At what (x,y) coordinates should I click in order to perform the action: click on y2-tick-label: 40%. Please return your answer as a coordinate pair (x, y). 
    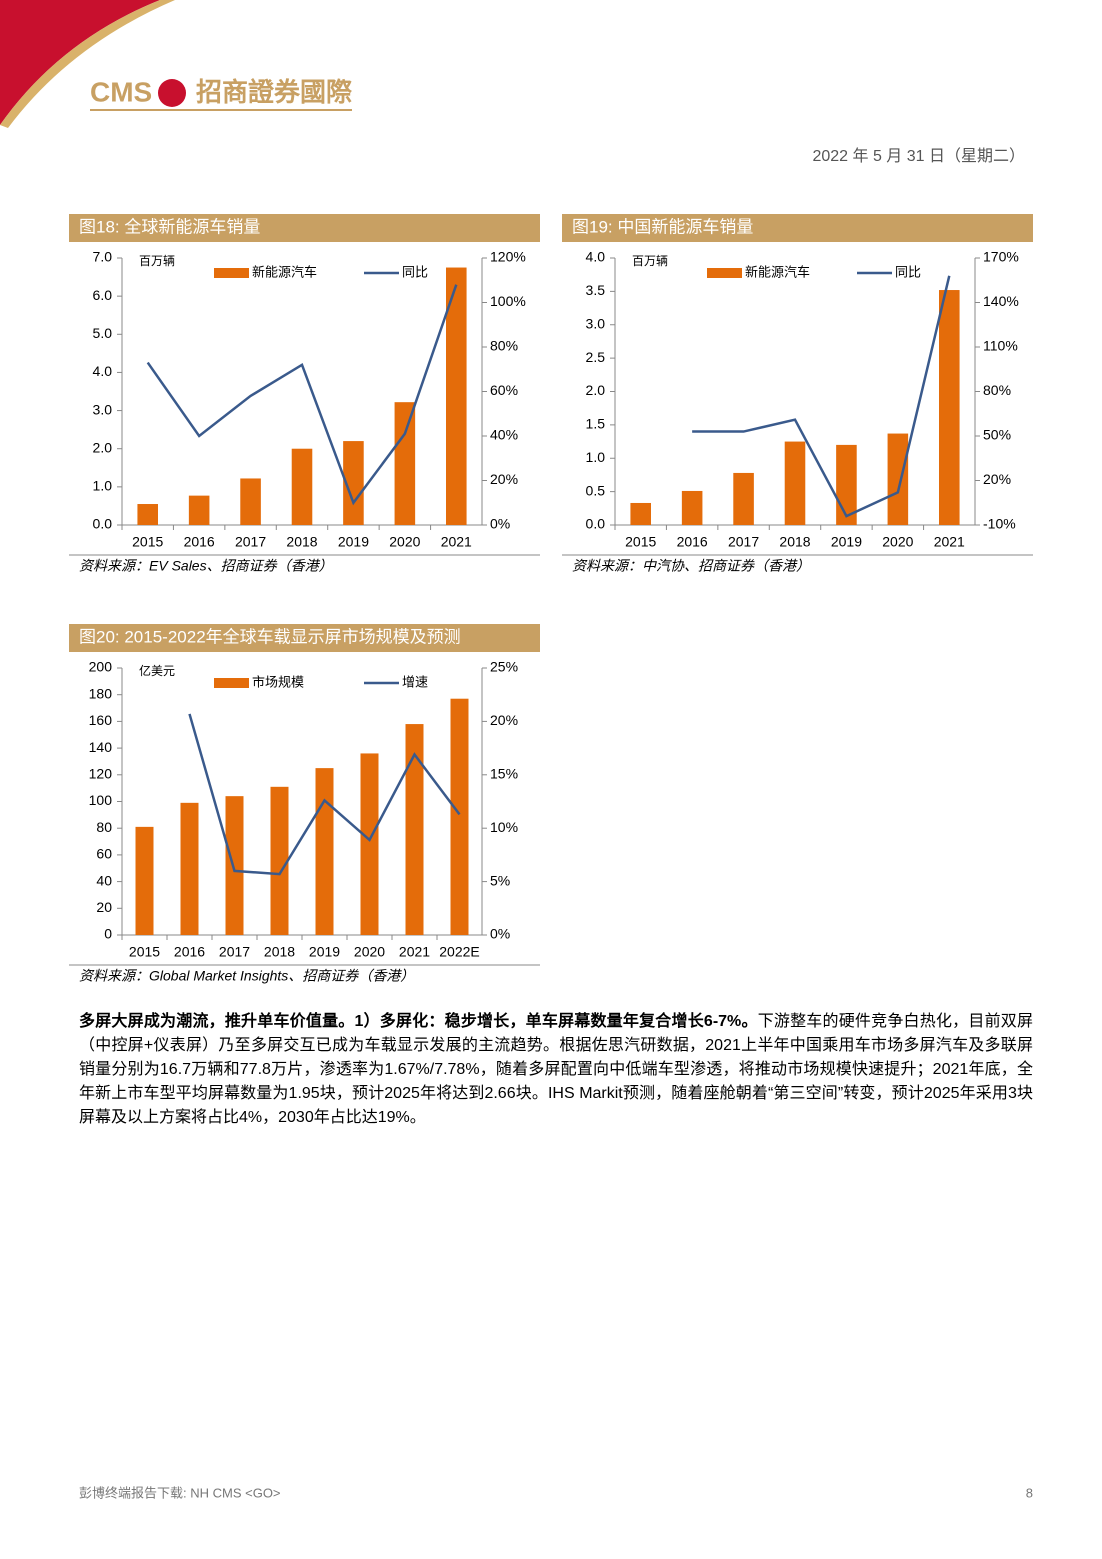
    Looking at the image, I should click on (504, 435).